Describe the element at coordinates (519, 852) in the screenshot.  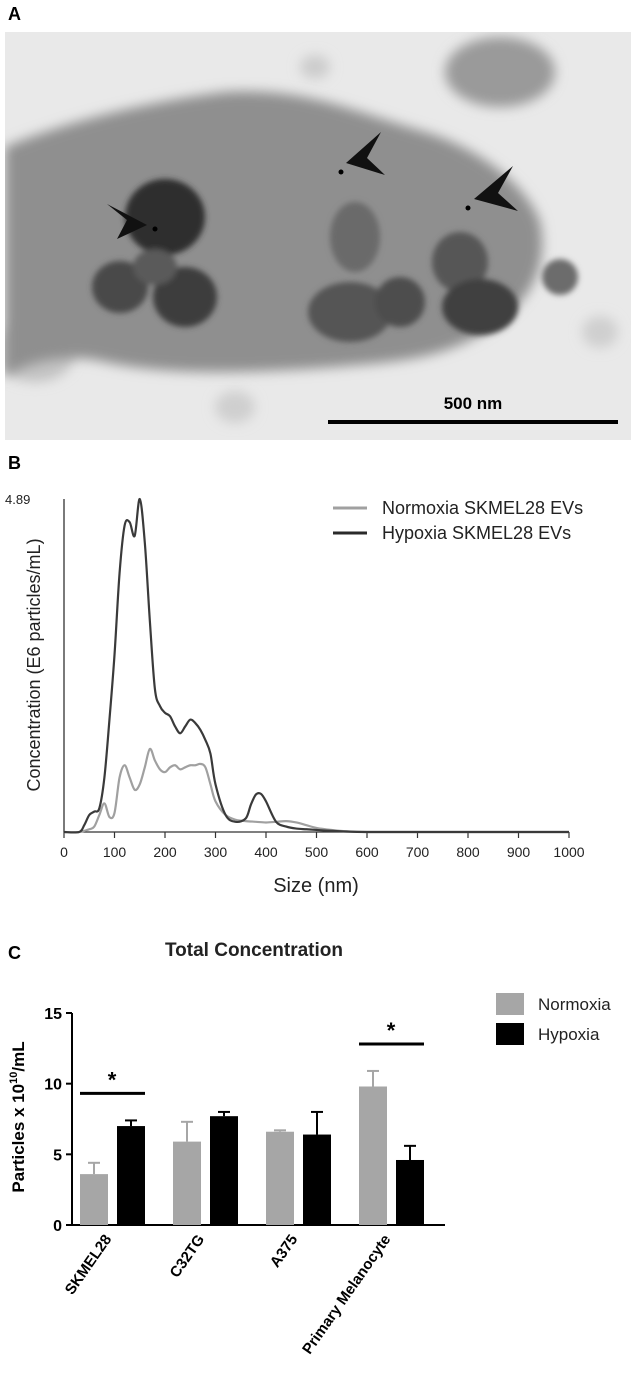
I see `x-tick-label: 900` at that location.